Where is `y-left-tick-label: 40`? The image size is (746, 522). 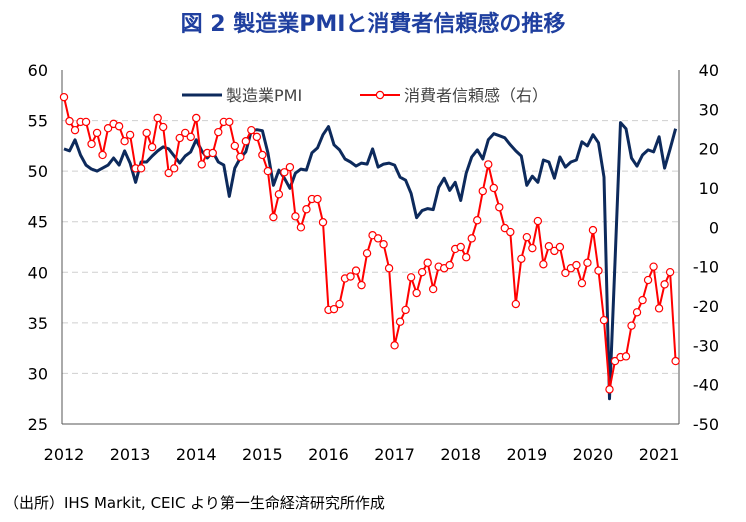 y-left-tick-label: 40 is located at coordinates (38, 272).